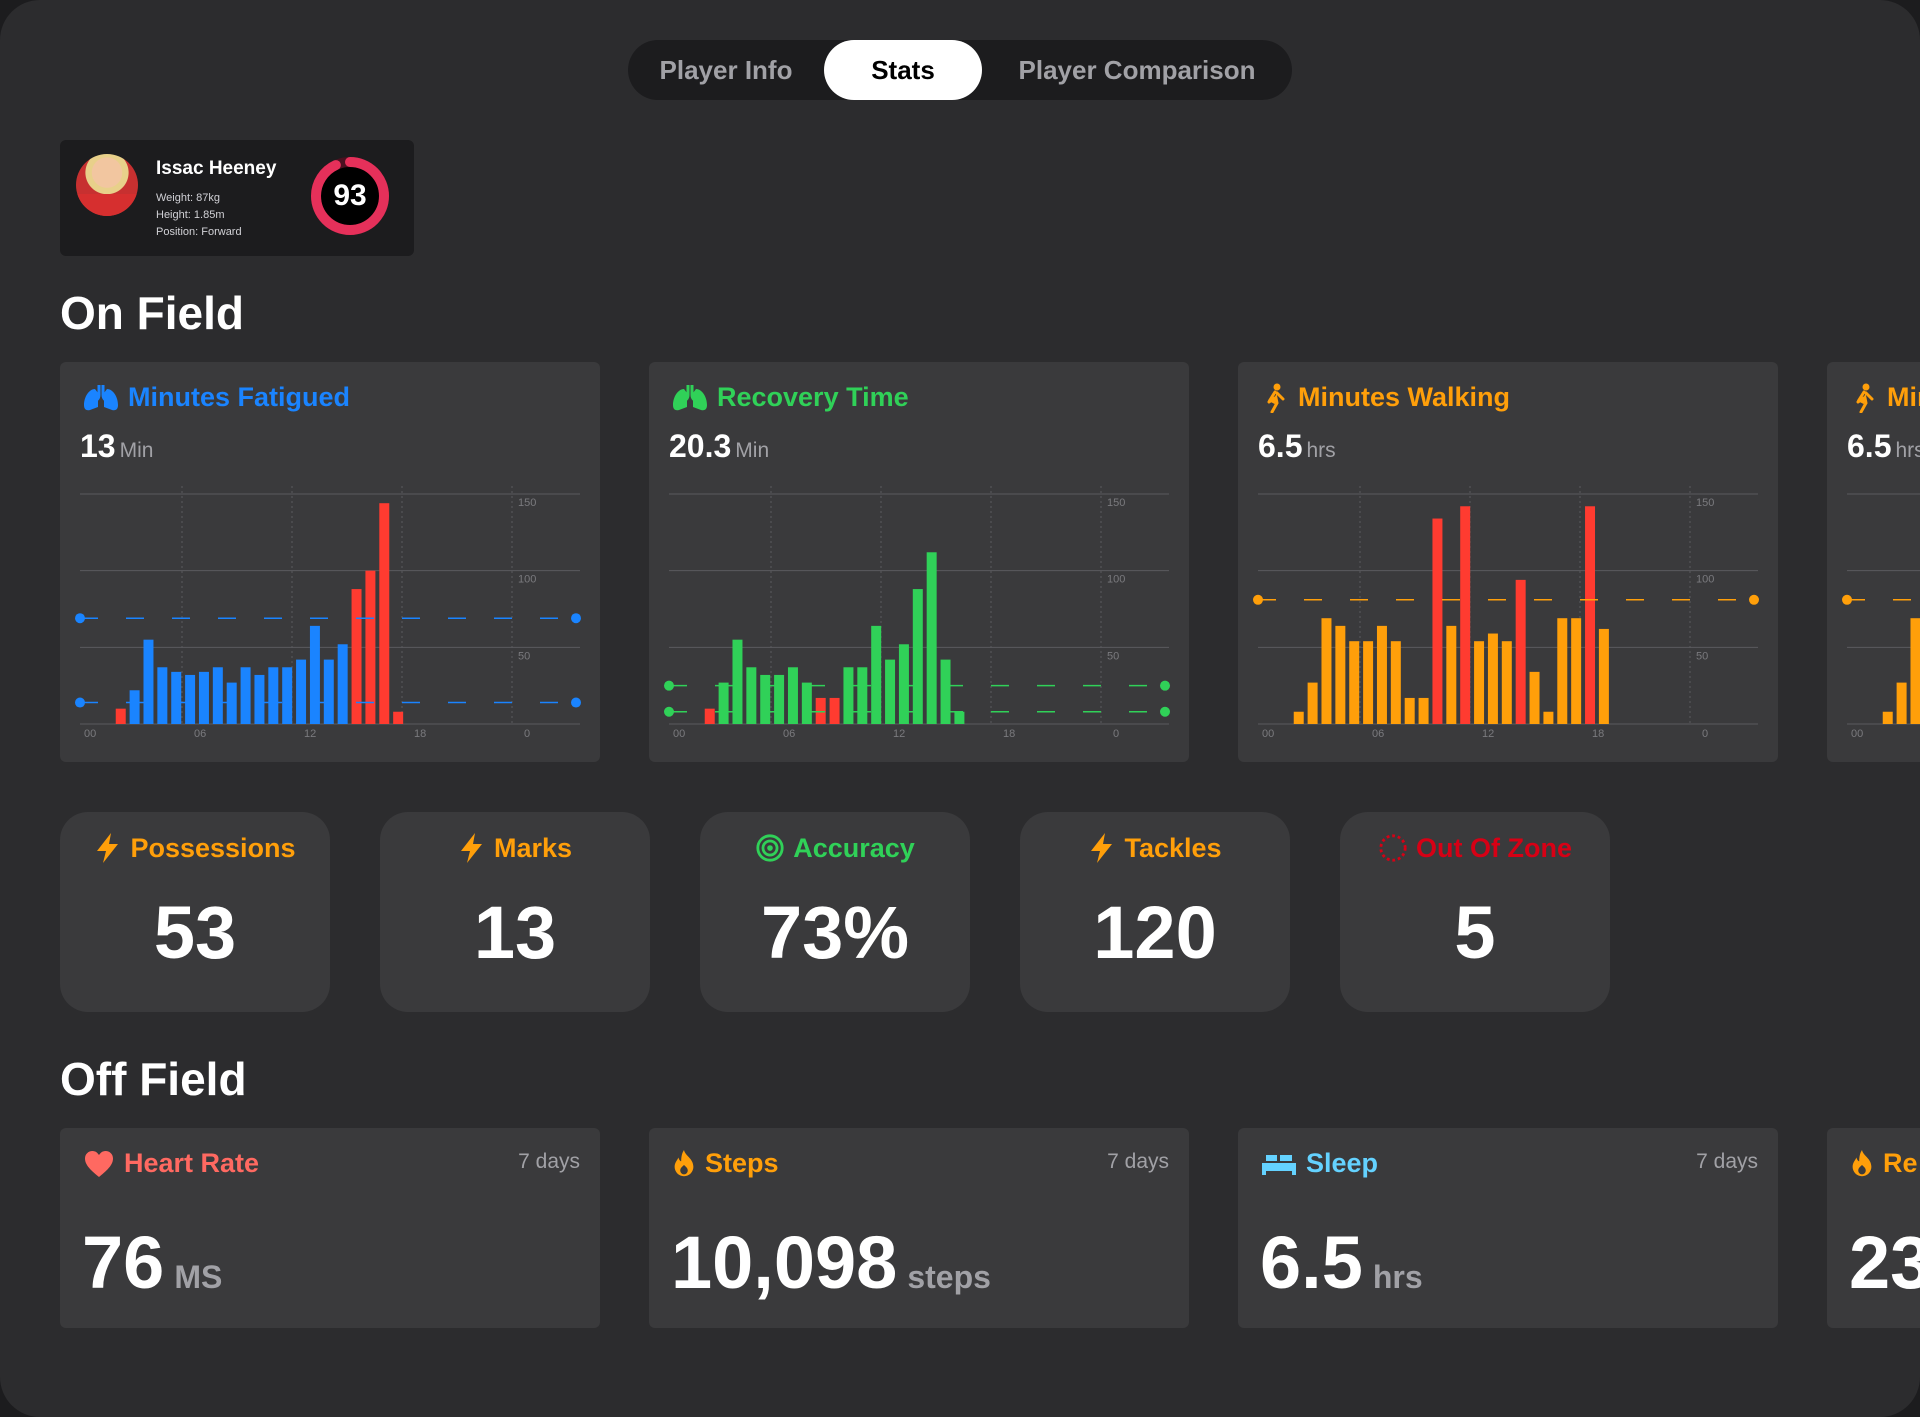 This screenshot has width=1920, height=1417. What do you see at coordinates (330, 1228) in the screenshot?
I see `off-card-heart-rate: Heart Rate 7 days 76 MS` at bounding box center [330, 1228].